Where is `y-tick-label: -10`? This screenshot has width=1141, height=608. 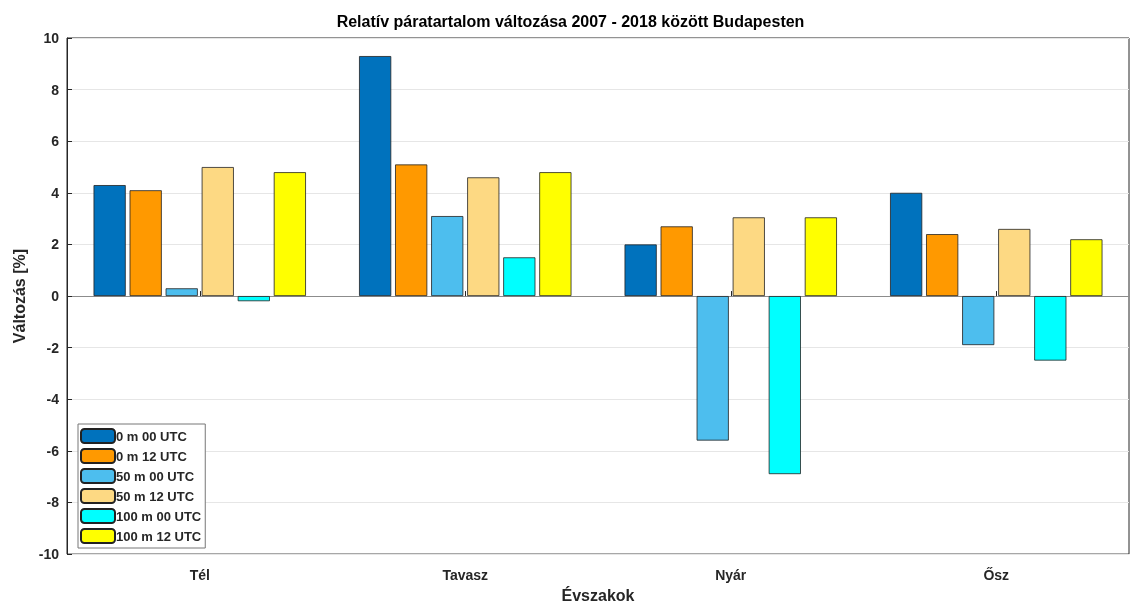
y-tick-label: -10 is located at coordinates (49, 554).